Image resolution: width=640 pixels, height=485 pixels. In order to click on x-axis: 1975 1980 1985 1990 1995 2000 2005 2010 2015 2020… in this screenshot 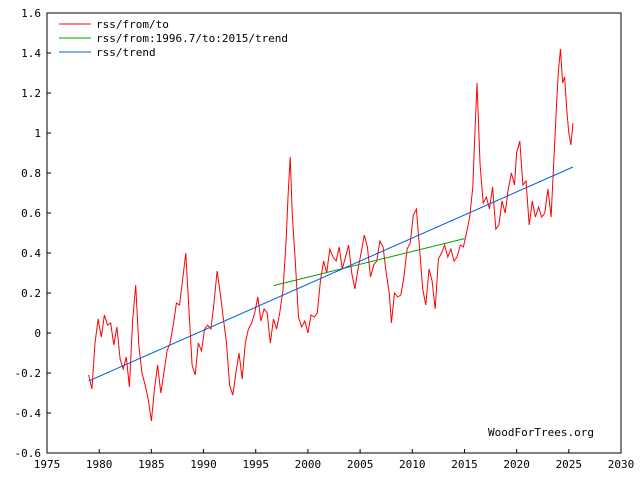, I will do `click(334, 460)`.